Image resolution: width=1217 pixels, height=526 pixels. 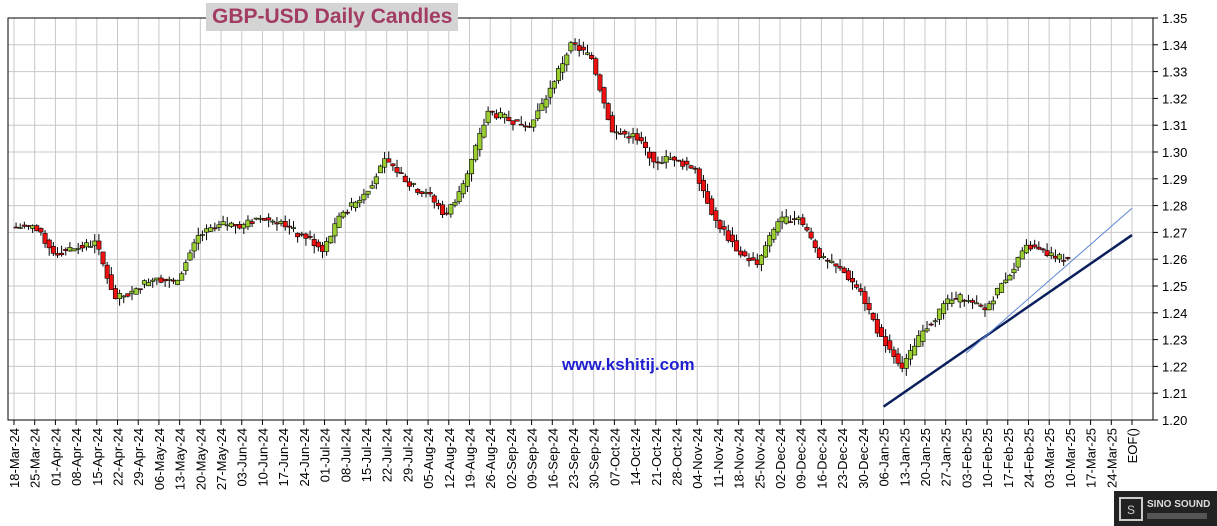 What do you see at coordinates (1174, 232) in the screenshot?
I see `y-tick-label: 1.27` at bounding box center [1174, 232].